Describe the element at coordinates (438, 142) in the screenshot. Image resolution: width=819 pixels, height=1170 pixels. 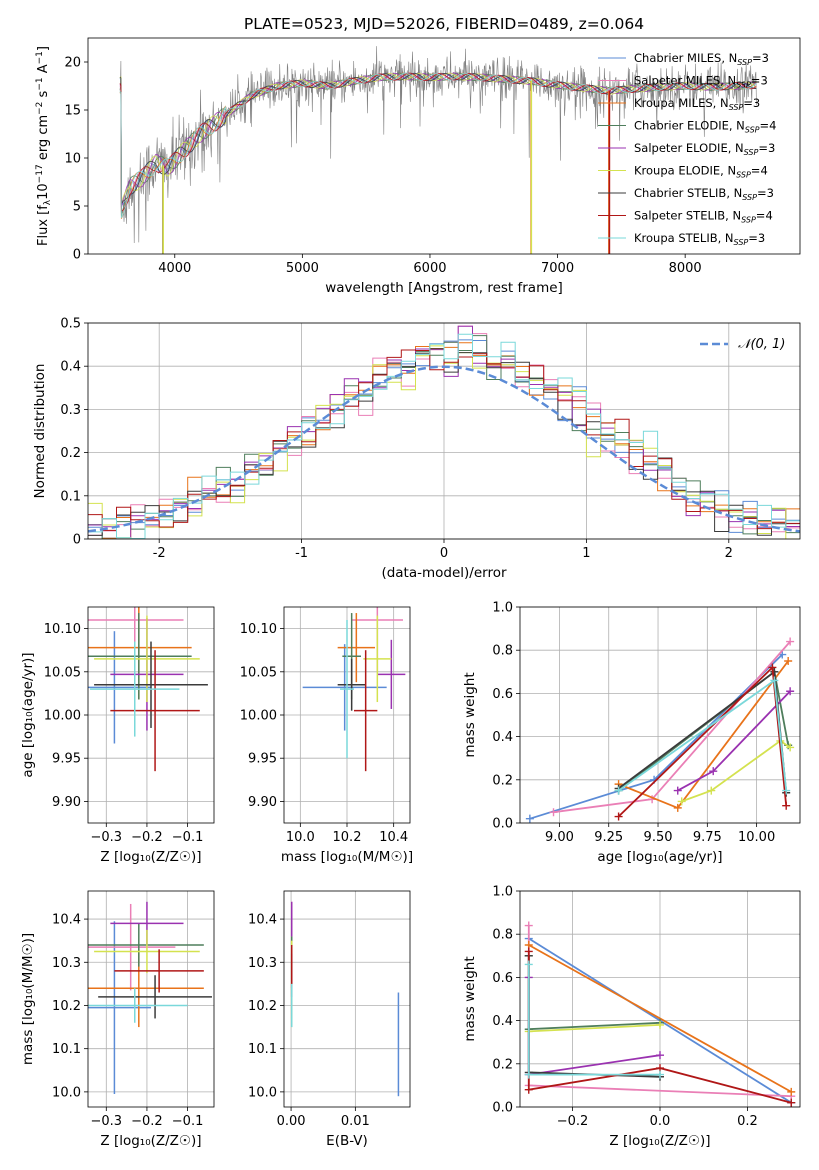
I see `model-spectrum` at that location.